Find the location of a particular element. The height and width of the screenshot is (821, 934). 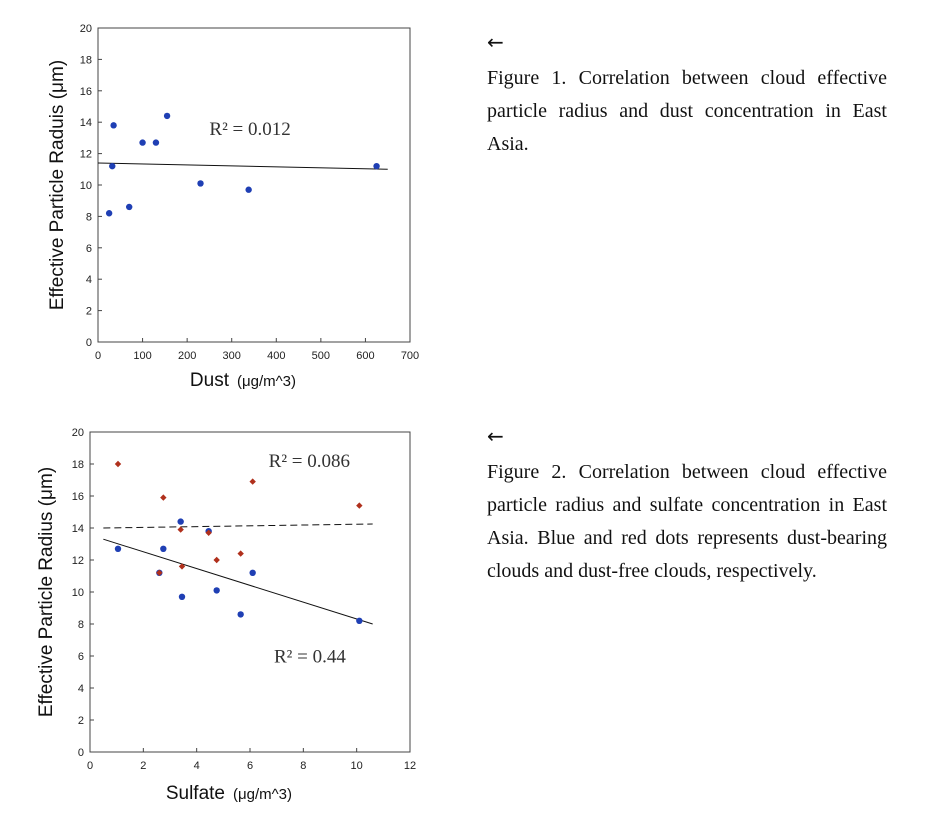

r-squared-label: R² = 0.086 is located at coordinates (309, 461).